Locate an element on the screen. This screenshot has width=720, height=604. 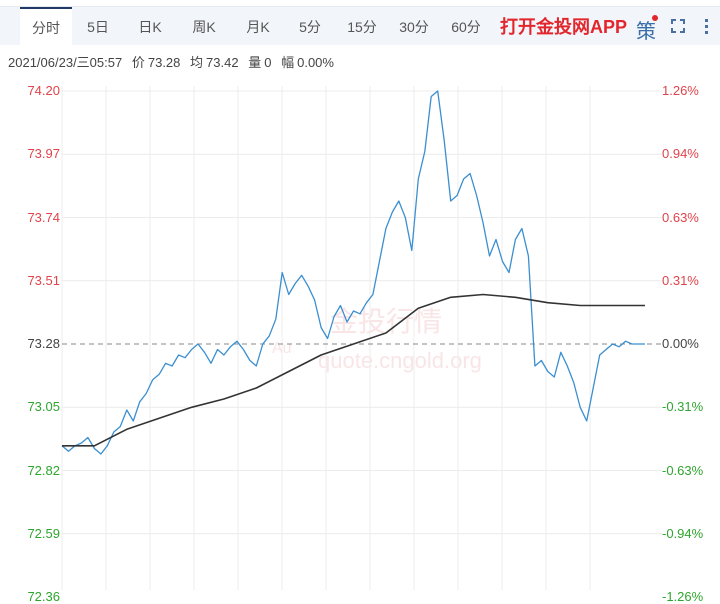
price-tick-label: 72.82 is located at coordinates (43, 470).